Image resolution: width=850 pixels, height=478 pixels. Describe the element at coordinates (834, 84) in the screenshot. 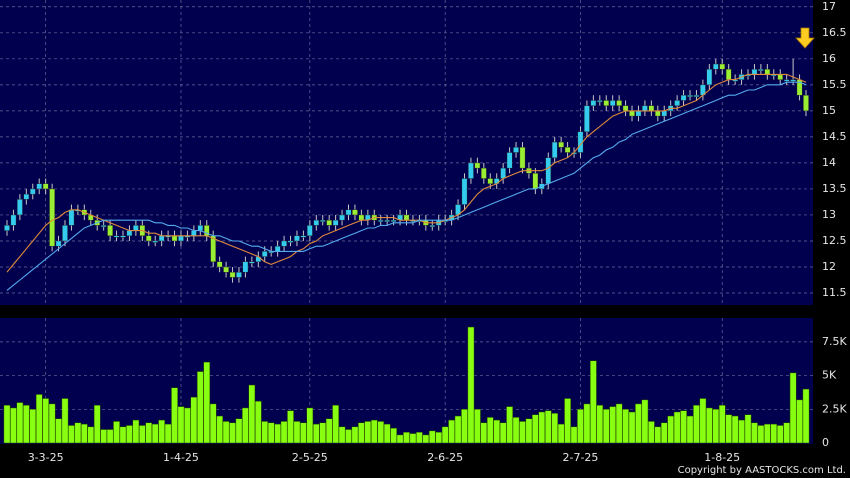

I see `y-tick-label: 15.5` at that location.